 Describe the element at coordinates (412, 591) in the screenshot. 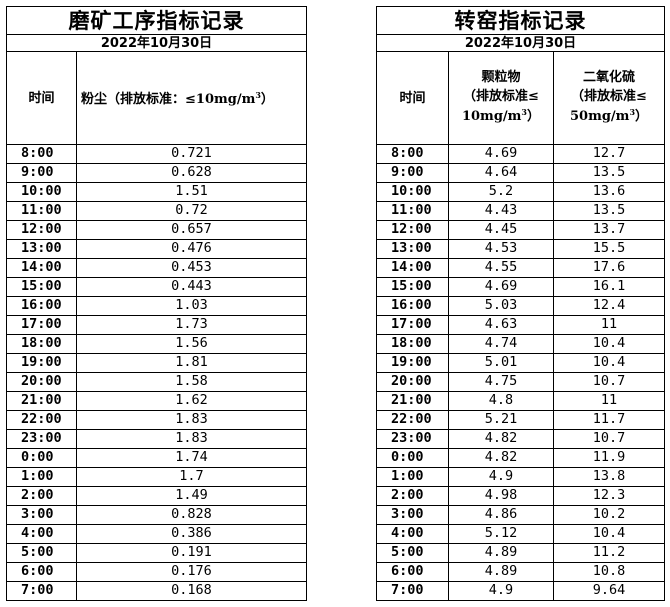

I see `time-cell: 7:00` at that location.